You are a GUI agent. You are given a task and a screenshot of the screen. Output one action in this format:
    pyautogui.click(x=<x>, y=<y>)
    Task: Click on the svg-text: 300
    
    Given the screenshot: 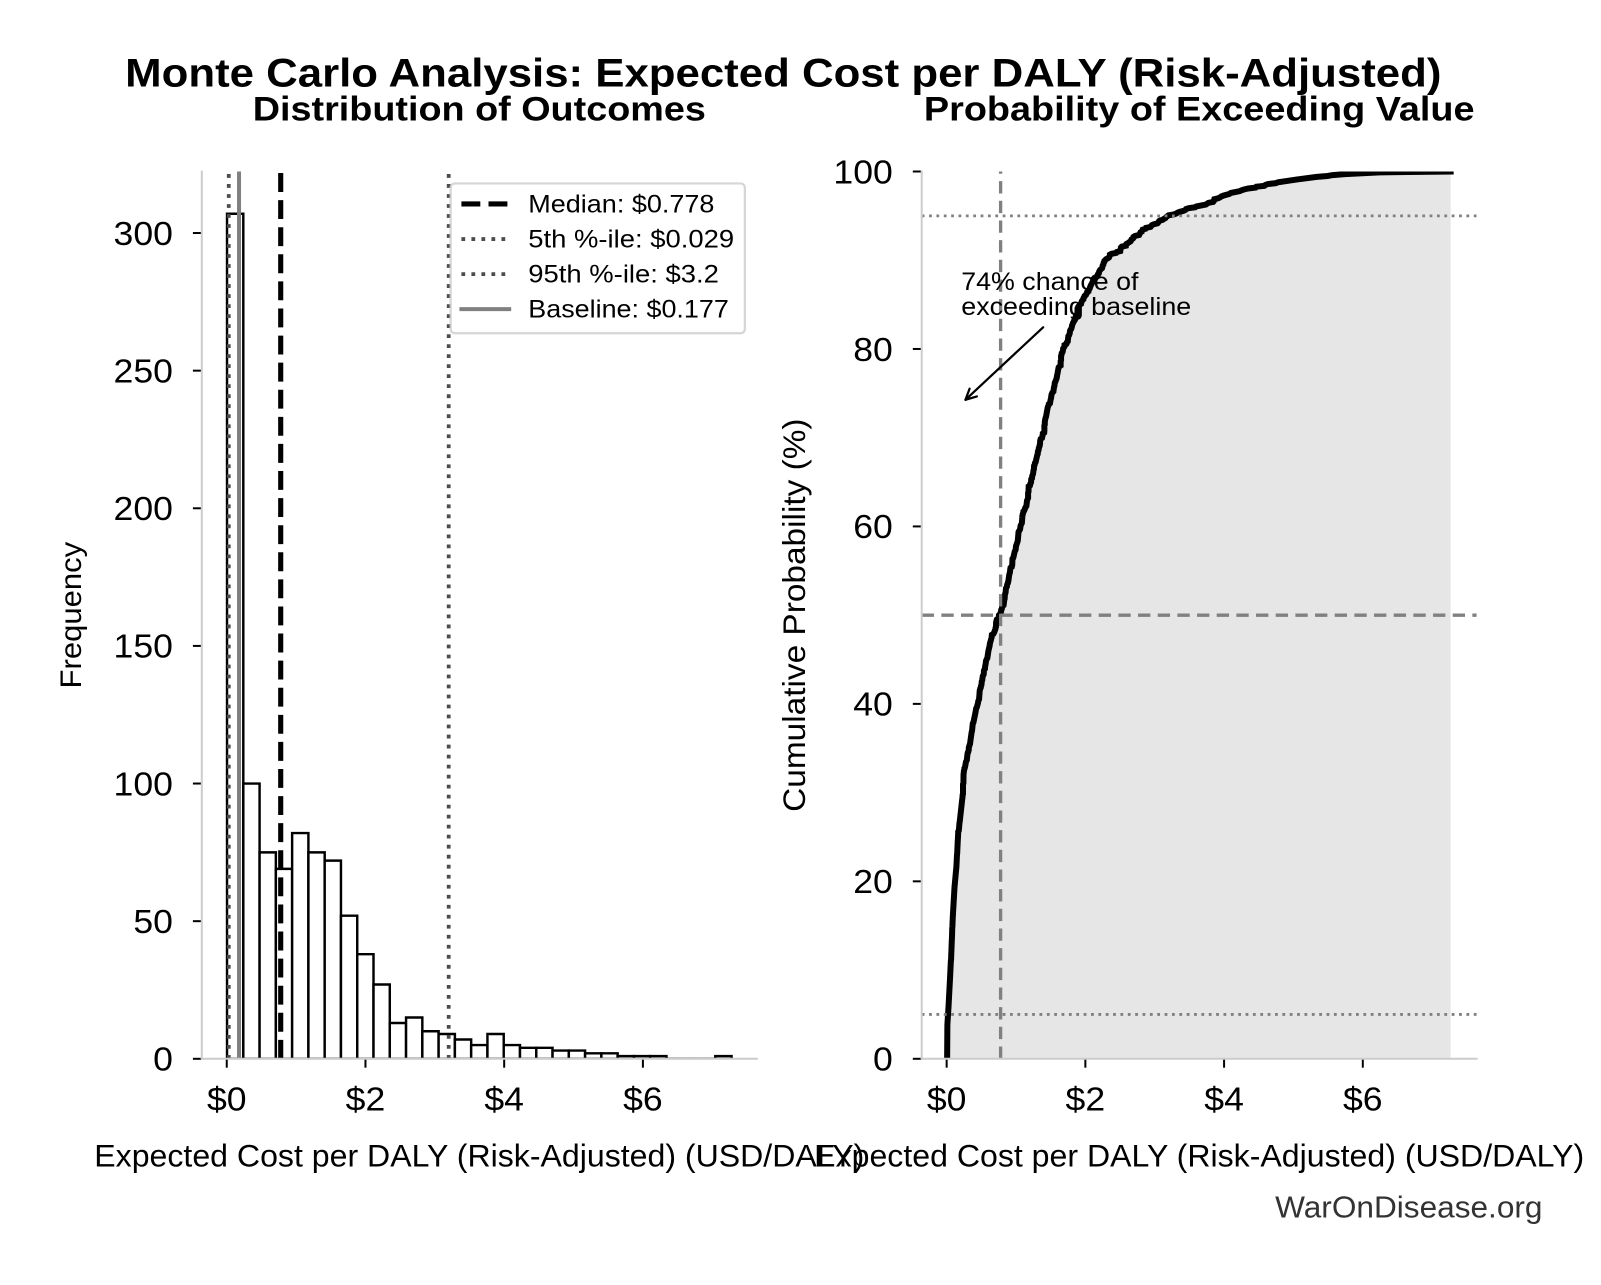 What is the action you would take?
    pyautogui.click(x=143, y=233)
    